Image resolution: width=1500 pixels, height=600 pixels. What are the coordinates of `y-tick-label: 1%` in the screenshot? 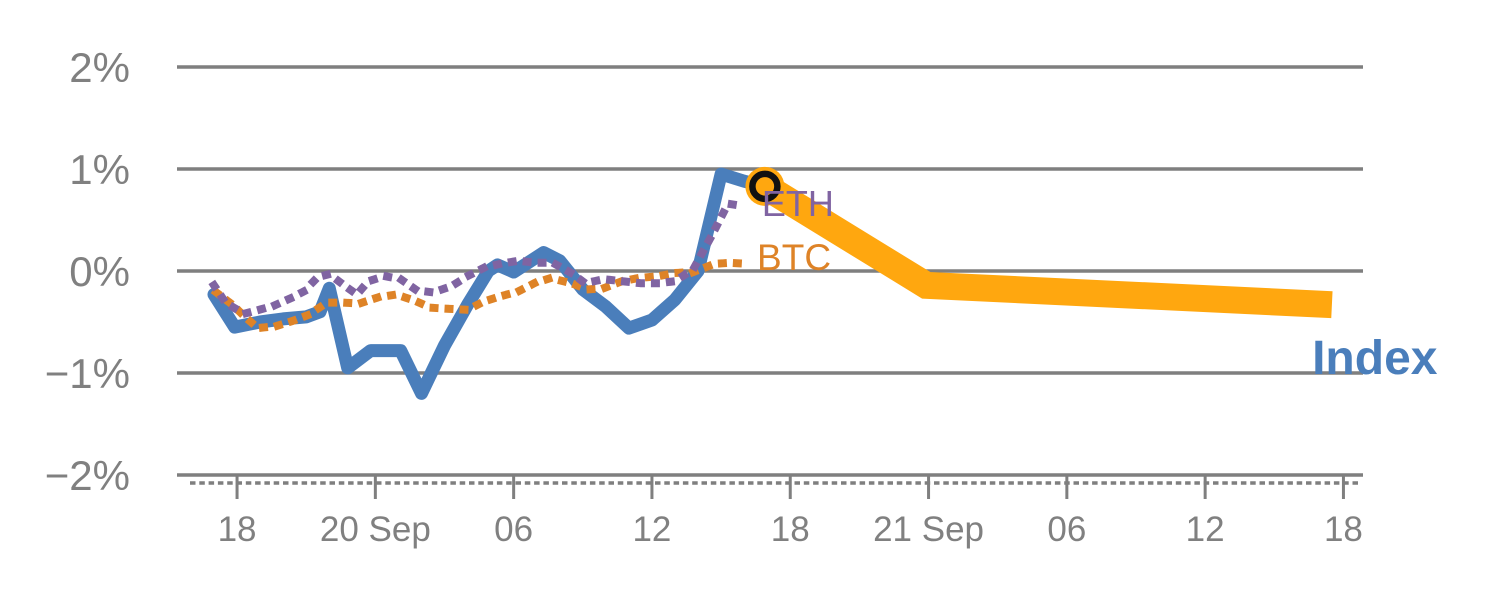 It's located at (99, 169).